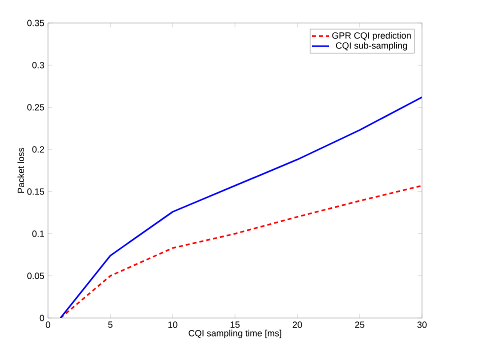 Image resolution: width=478 pixels, height=350 pixels. What do you see at coordinates (38, 149) in the screenshot?
I see `y-tick-label: 0.2` at bounding box center [38, 149].